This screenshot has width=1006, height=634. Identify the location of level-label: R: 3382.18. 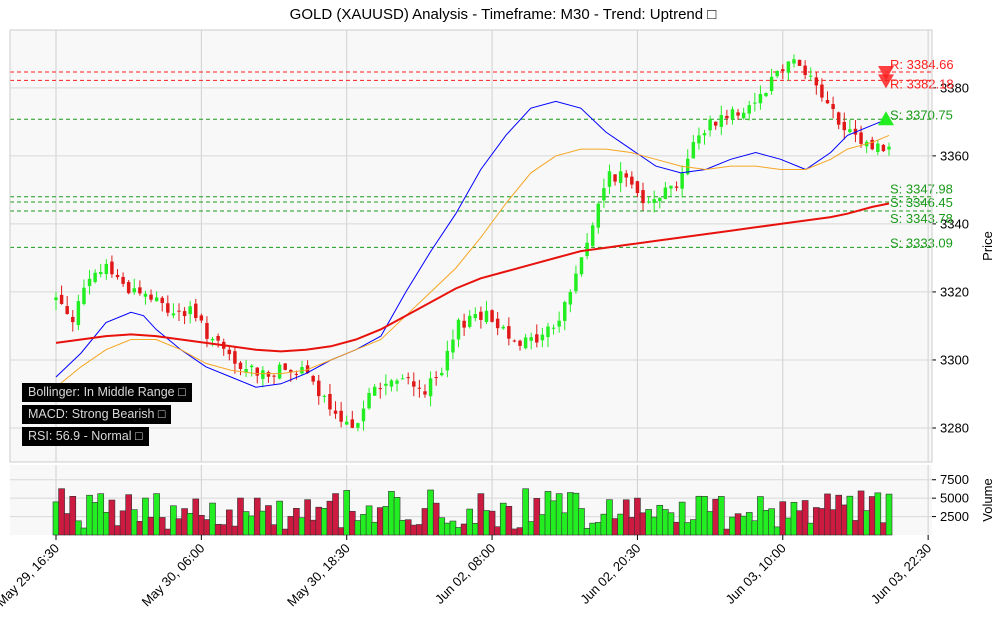
(922, 83).